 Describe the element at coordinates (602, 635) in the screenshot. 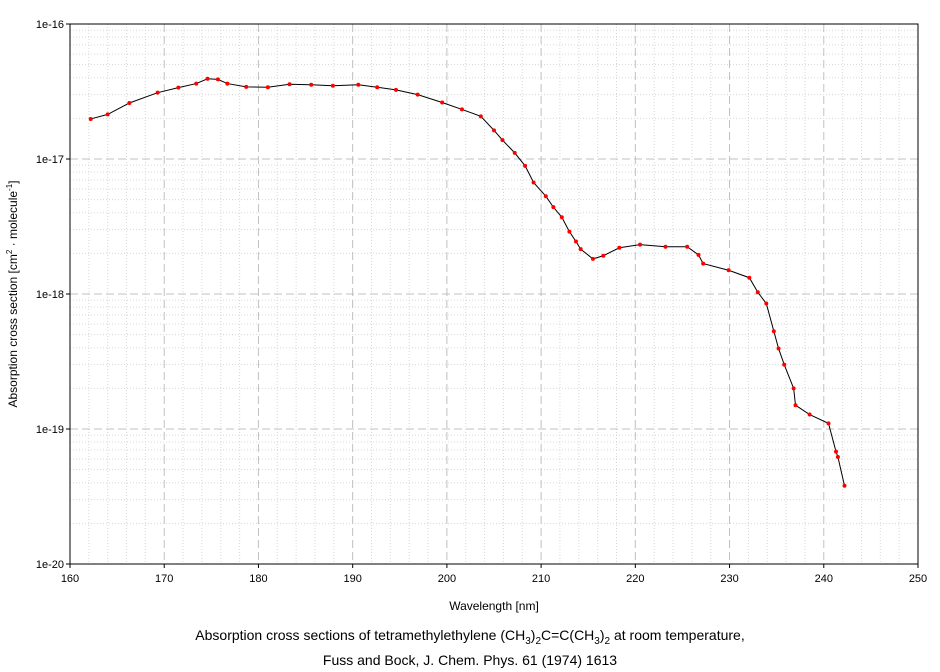

I see `caption-text-d: )` at that location.